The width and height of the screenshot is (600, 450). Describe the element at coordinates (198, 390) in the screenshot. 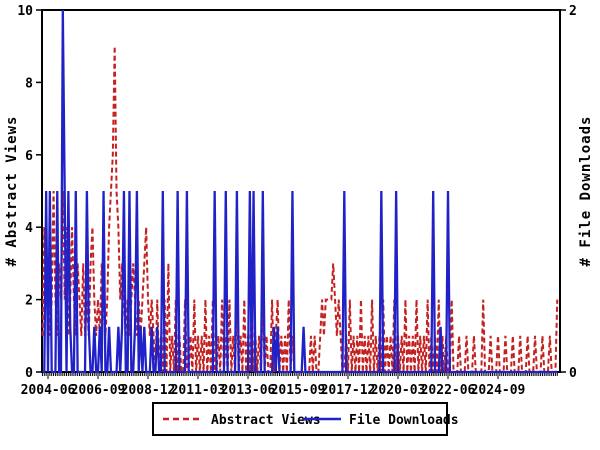

I see `x-tick-label: 2011-03` at that location.